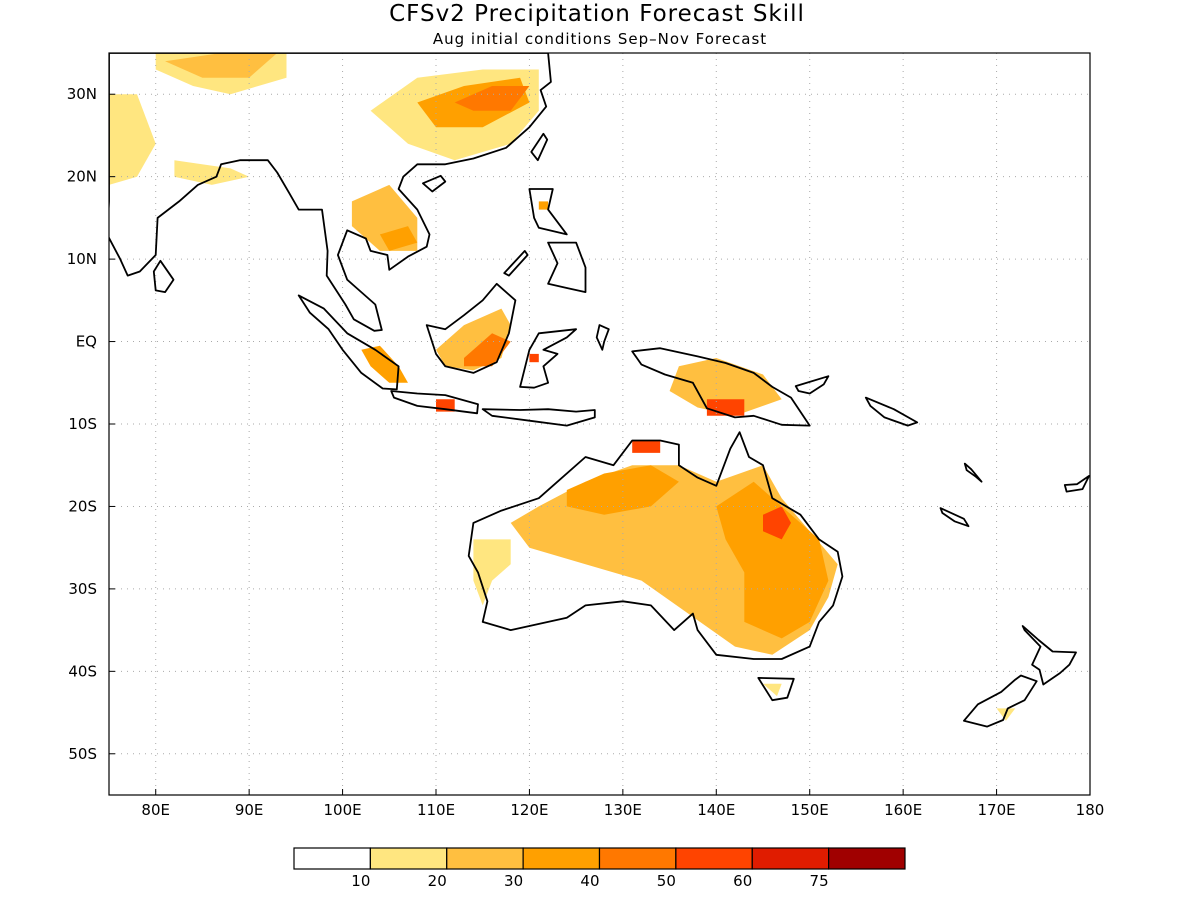 This screenshot has width=1200, height=904. I want to click on philippines-luzon, so click(548, 212).